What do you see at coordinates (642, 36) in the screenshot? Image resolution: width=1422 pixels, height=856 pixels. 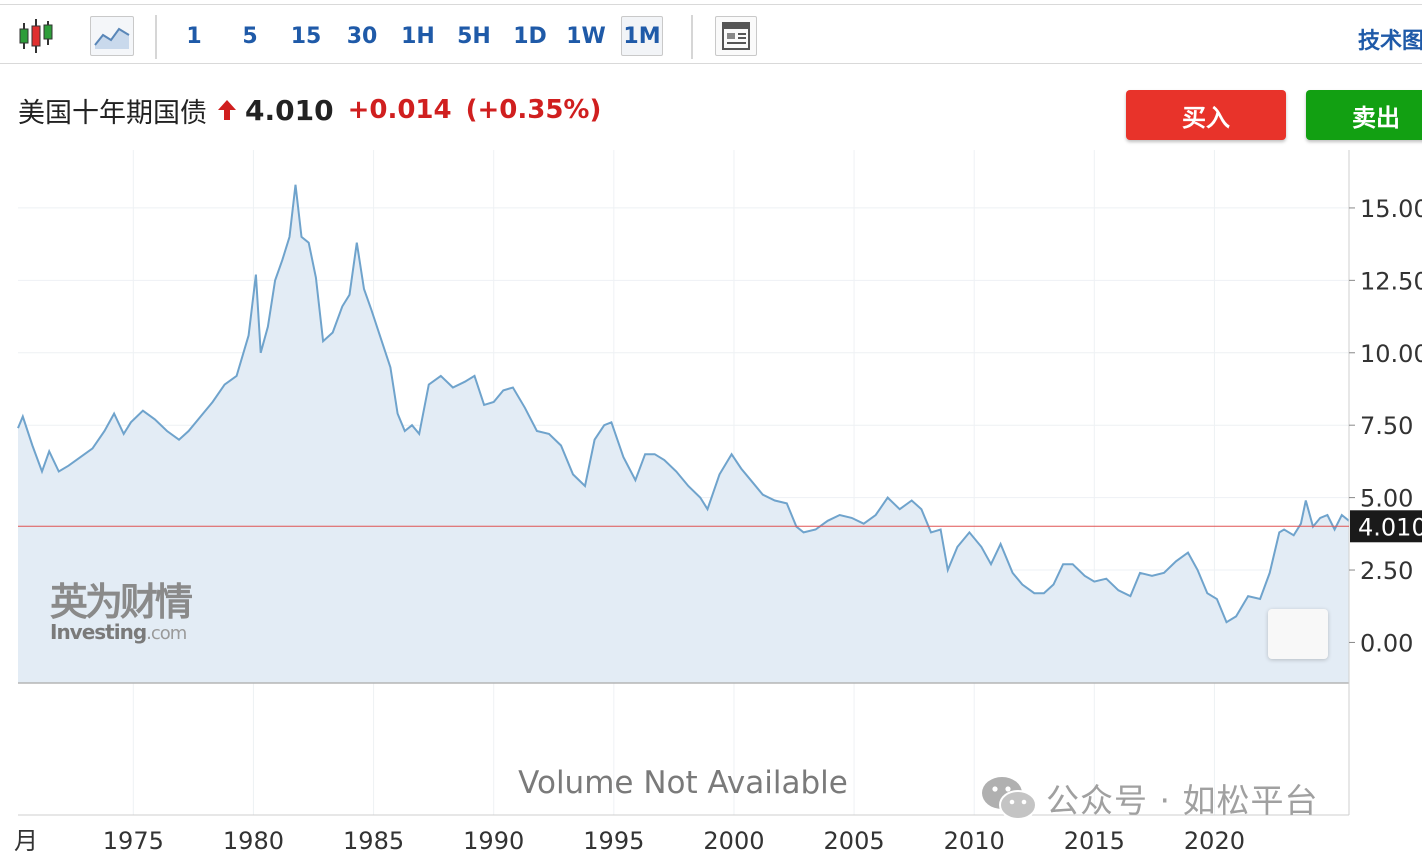 I see `timeframe-1m: 1M` at bounding box center [642, 36].